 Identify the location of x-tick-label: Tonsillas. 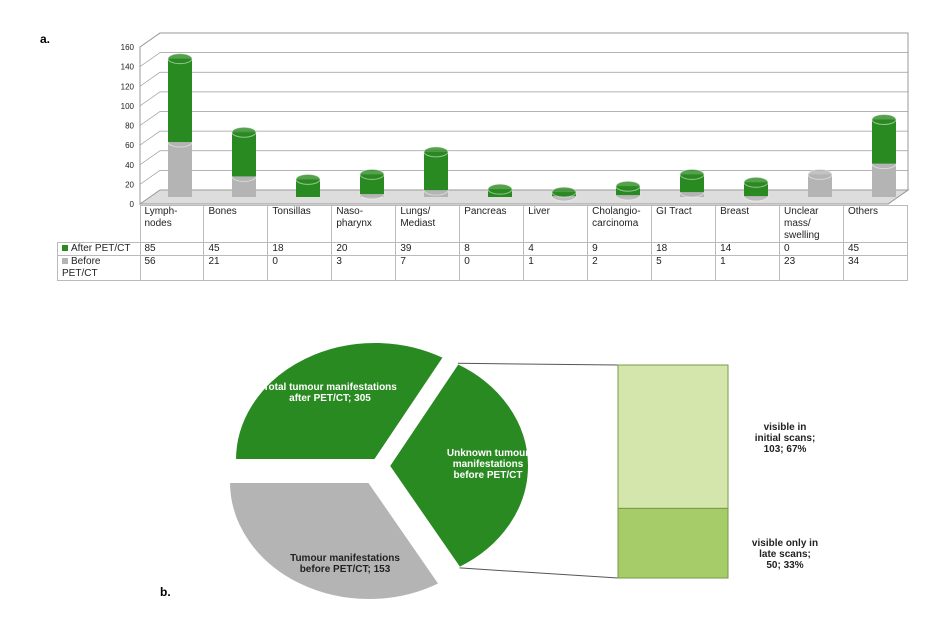
(300, 224).